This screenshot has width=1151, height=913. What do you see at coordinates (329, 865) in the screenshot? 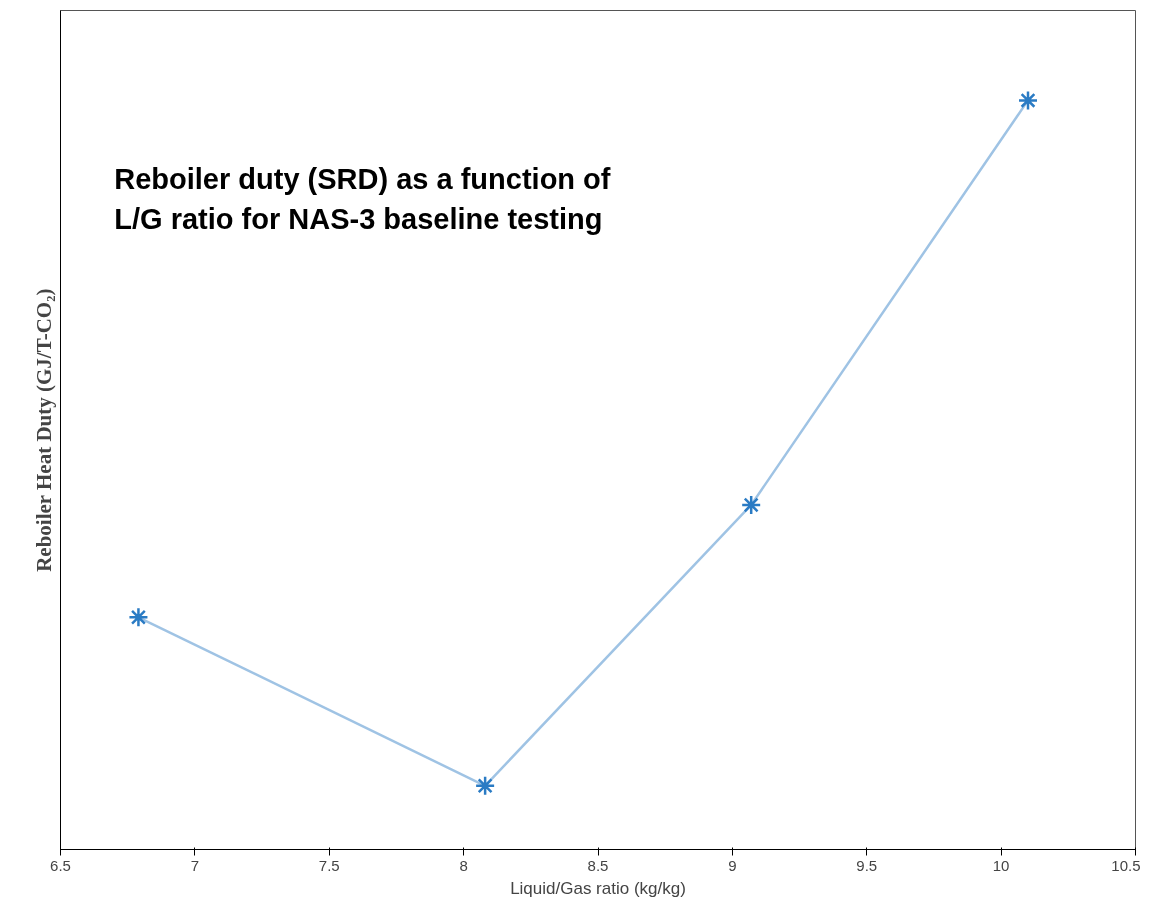
I see `x-tick-label: 7.5` at bounding box center [329, 865].